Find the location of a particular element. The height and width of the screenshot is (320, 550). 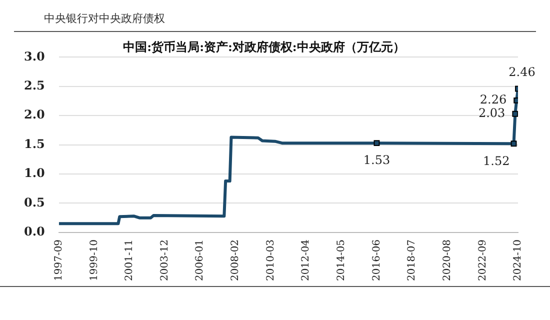

data-label: 2.26 is located at coordinates (493, 99).